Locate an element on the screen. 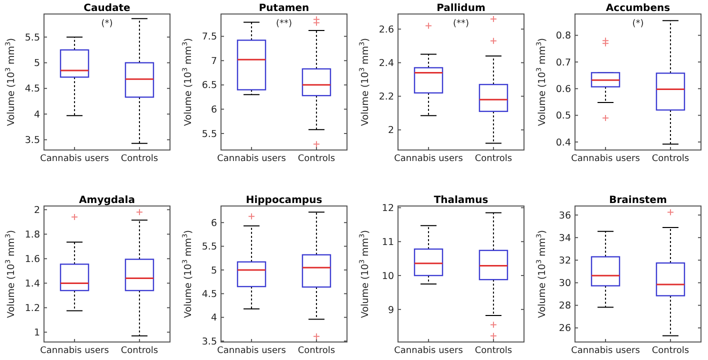  y-tick-label: 0.7 is located at coordinates (563, 62).